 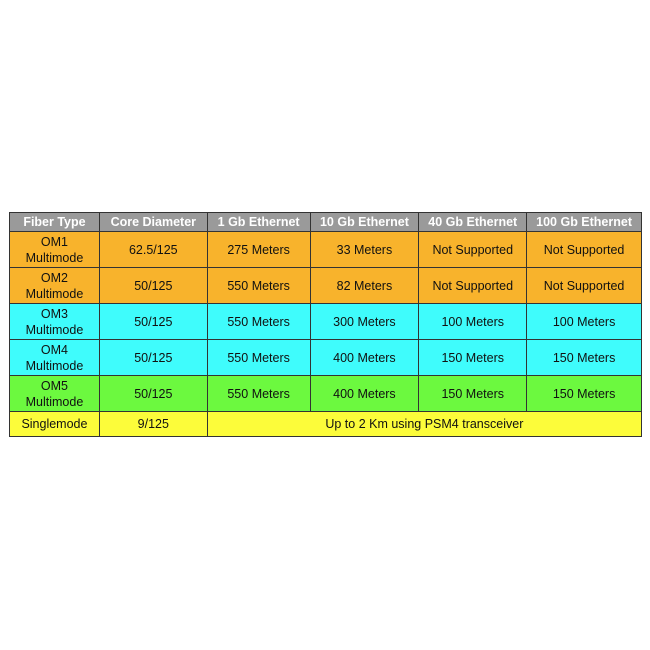 I want to click on g100: 100 Meters, so click(x=584, y=321).